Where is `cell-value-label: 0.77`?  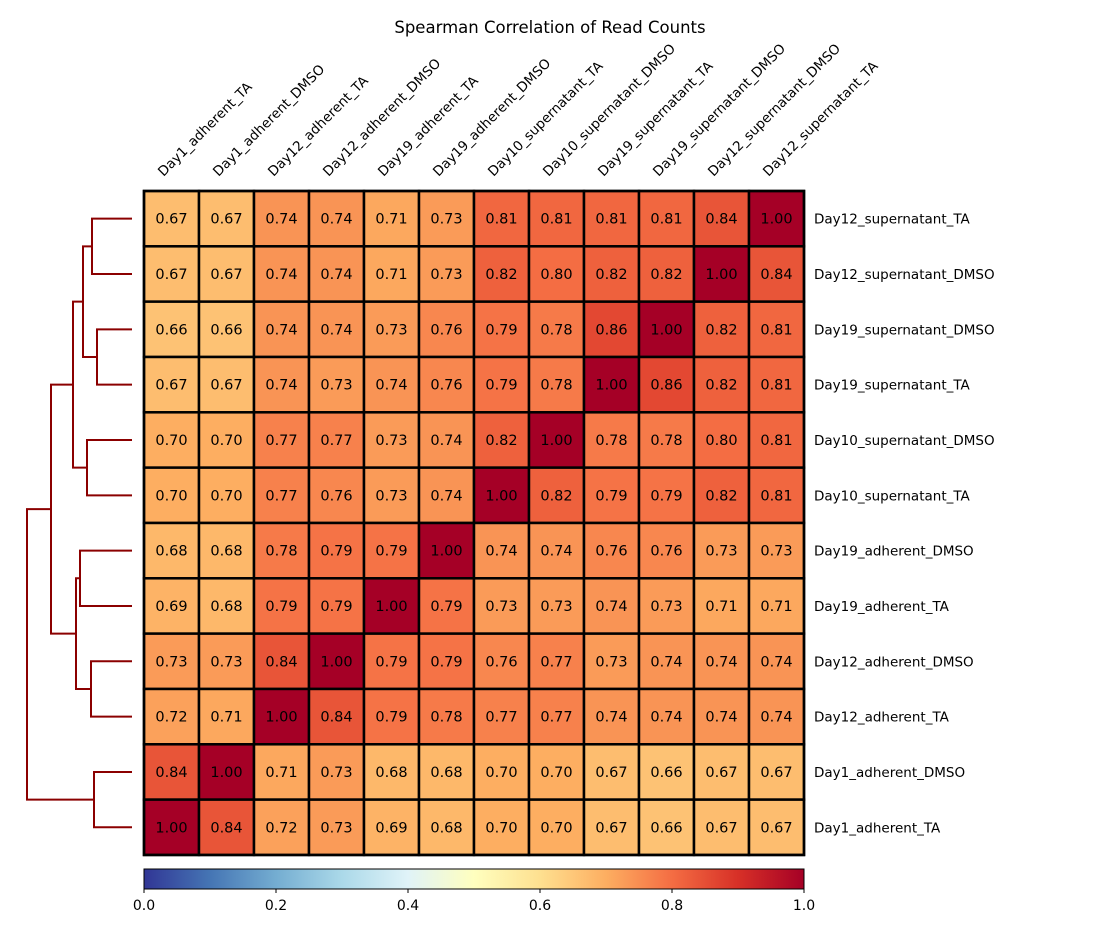 cell-value-label: 0.77 is located at coordinates (281, 441).